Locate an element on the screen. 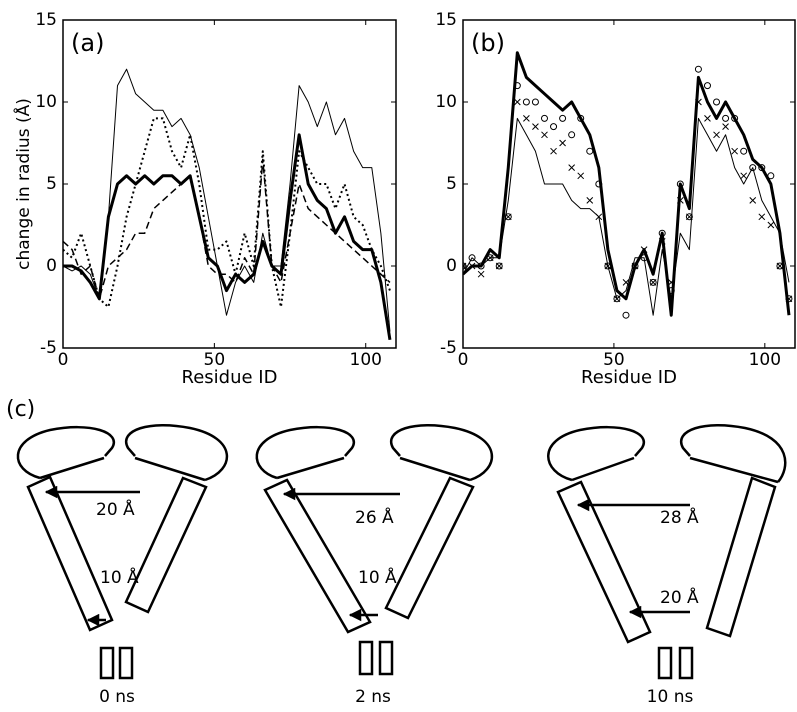 The height and width of the screenshot is (712, 797). x-axis-label: Residue ID is located at coordinates (629, 377).